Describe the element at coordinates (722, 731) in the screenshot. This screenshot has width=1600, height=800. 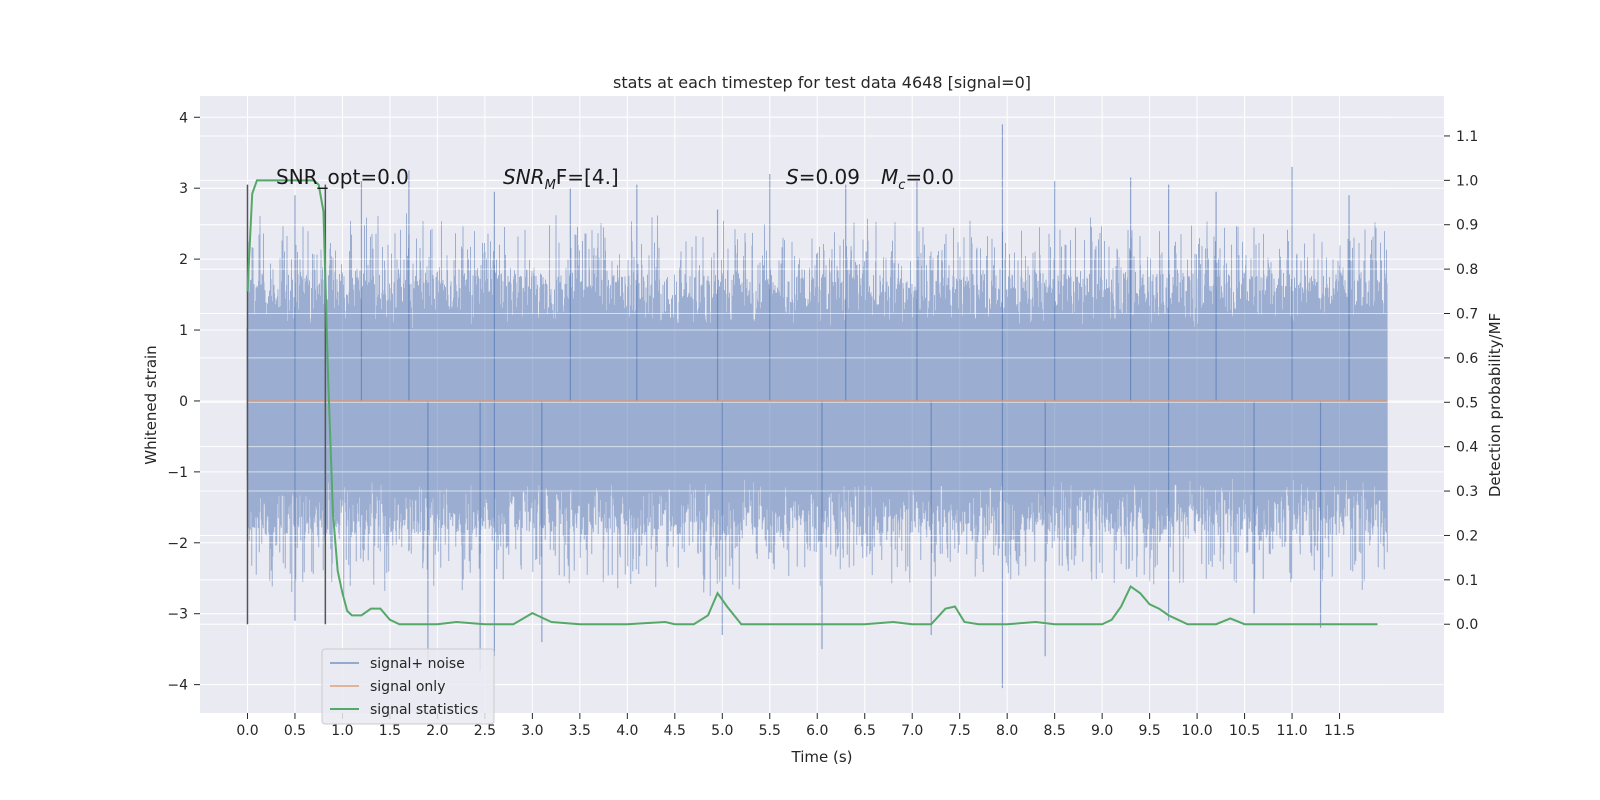
I see `x-tick-label: 5.0` at that location.